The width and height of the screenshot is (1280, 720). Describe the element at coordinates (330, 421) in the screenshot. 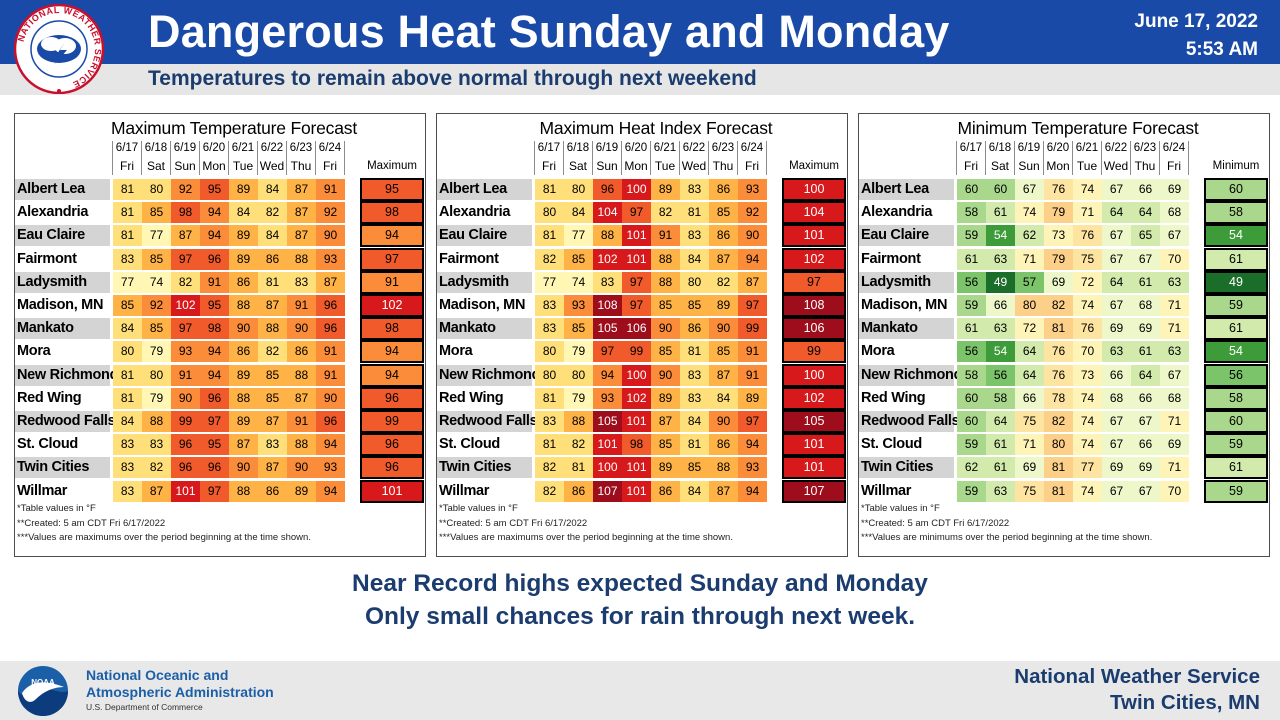

I see `forecast-cell: 96` at that location.